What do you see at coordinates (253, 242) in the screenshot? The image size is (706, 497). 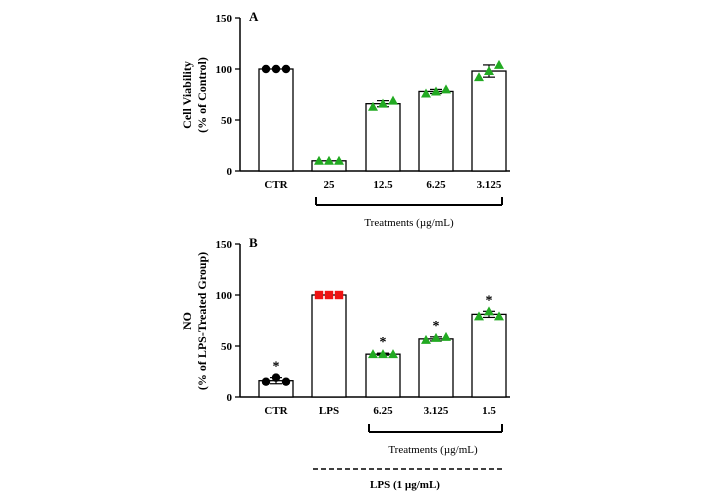 I see `panel-b-letter: B` at bounding box center [253, 242].